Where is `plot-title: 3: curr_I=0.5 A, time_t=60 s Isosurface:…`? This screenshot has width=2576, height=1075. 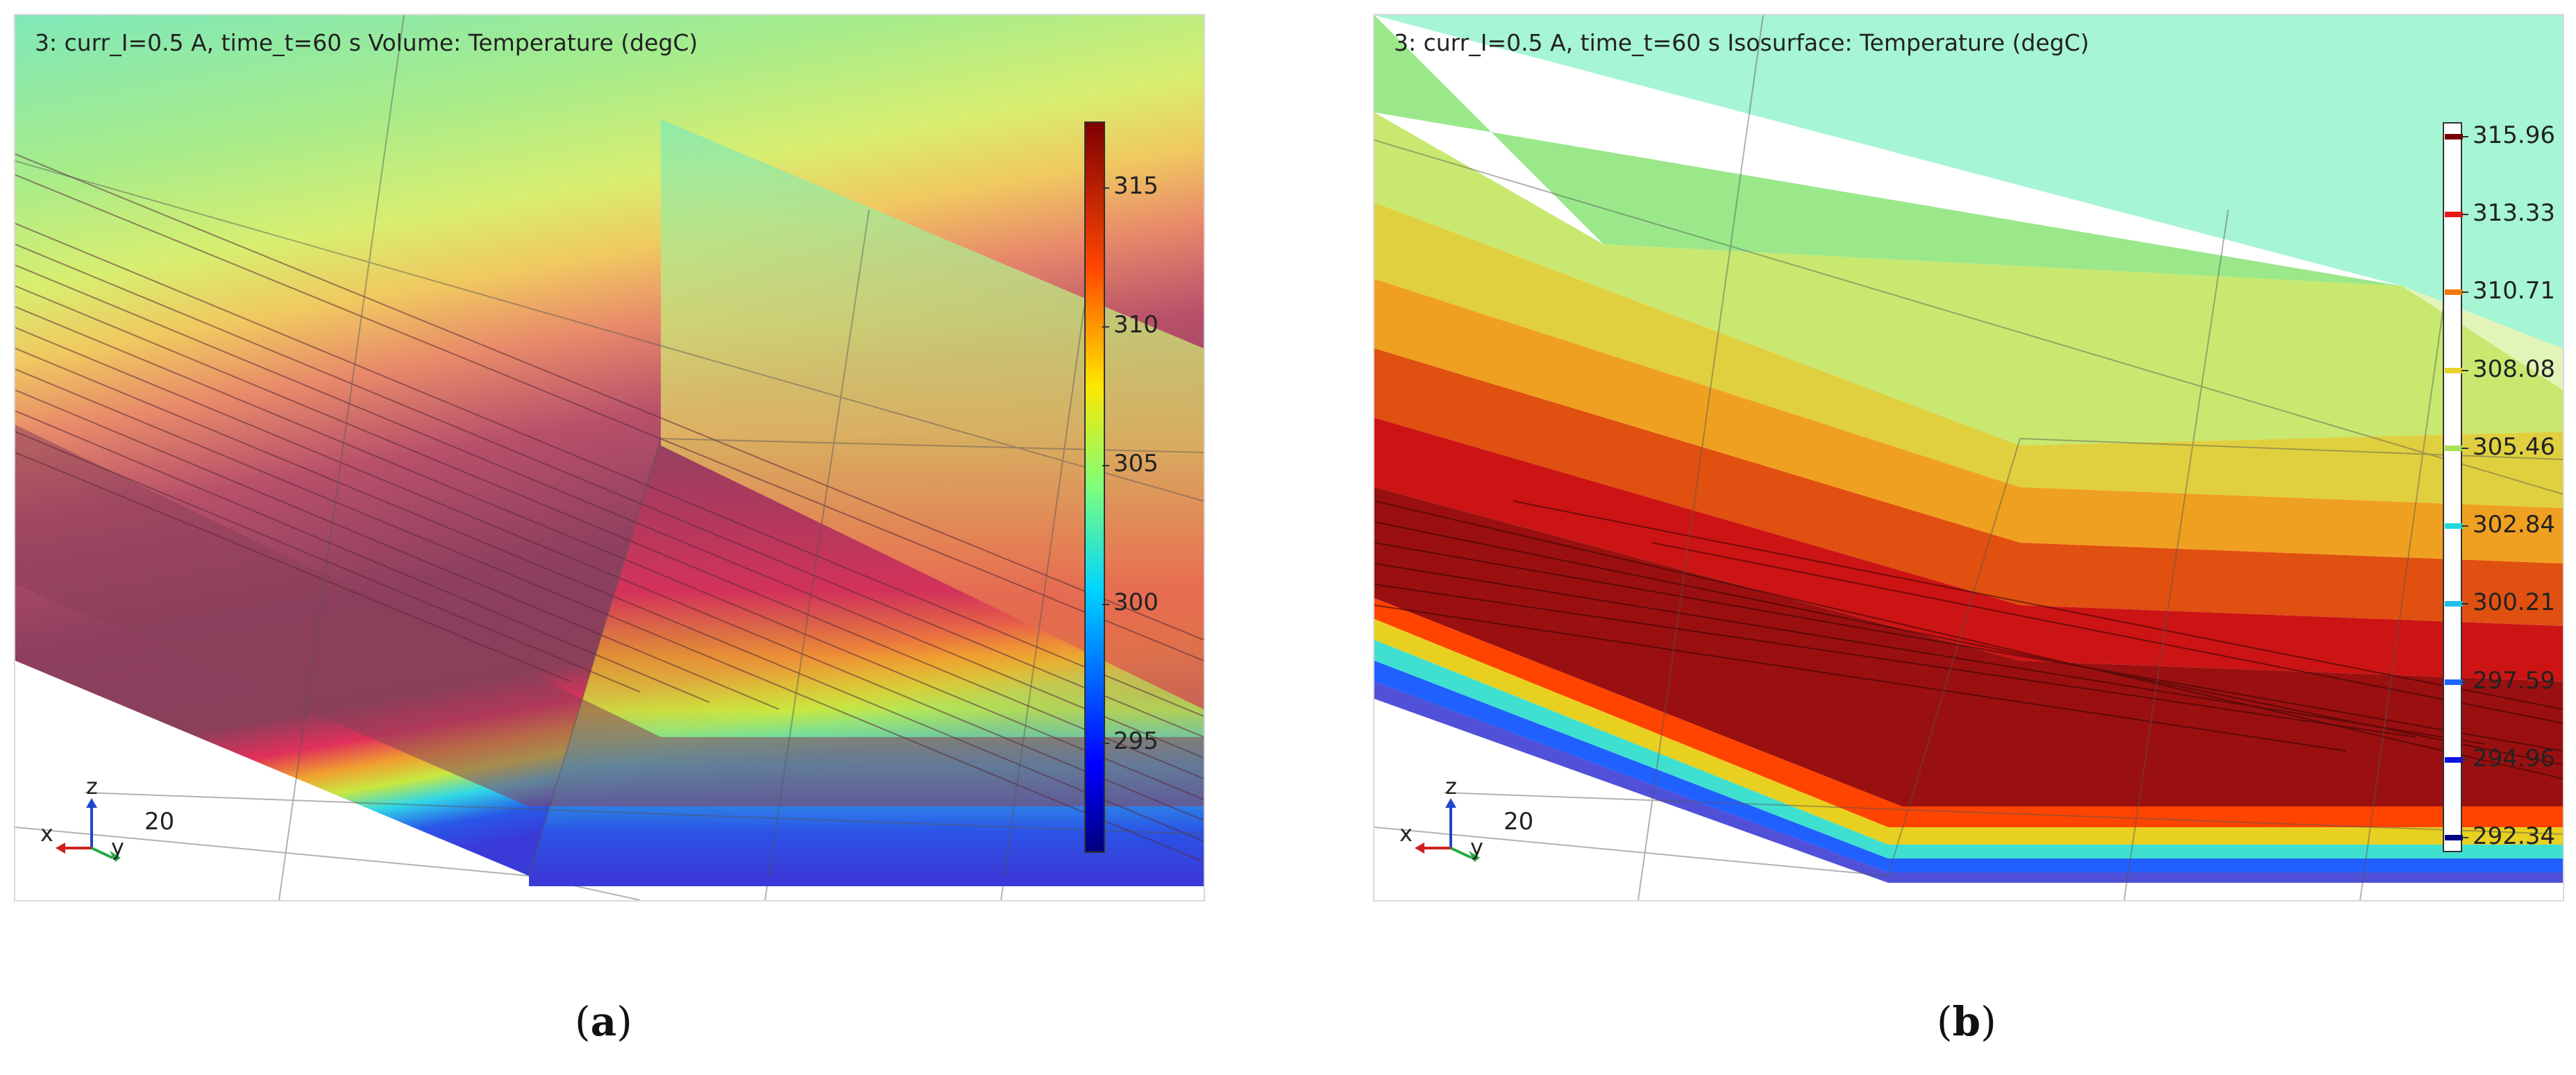 plot-title: 3: curr_I=0.5 A, time_t=60 s Isosurface:… is located at coordinates (1741, 42).